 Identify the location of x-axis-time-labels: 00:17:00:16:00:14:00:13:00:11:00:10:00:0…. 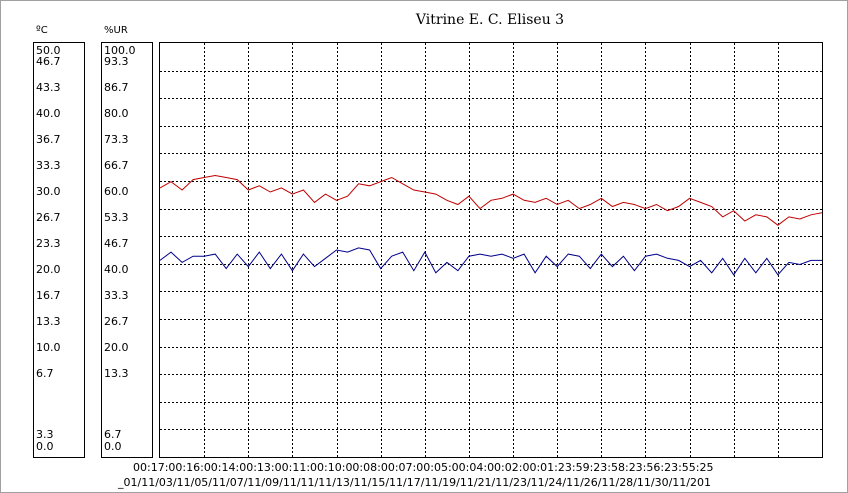
(423, 467).